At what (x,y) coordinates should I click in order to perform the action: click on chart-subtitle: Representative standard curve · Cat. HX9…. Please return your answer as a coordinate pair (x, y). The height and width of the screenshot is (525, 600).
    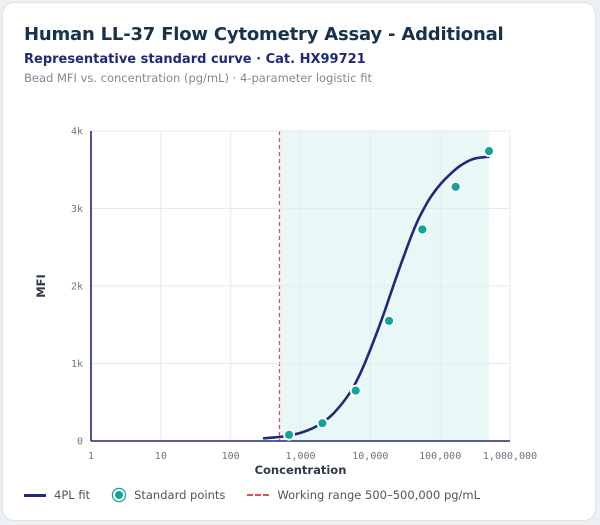
    Looking at the image, I should click on (195, 59).